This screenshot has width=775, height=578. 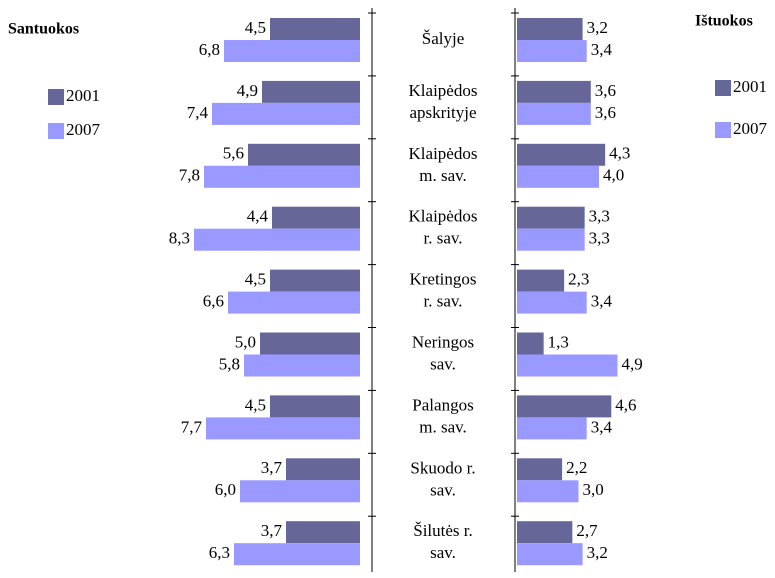 I want to click on value-label: 7,8, so click(x=189, y=175).